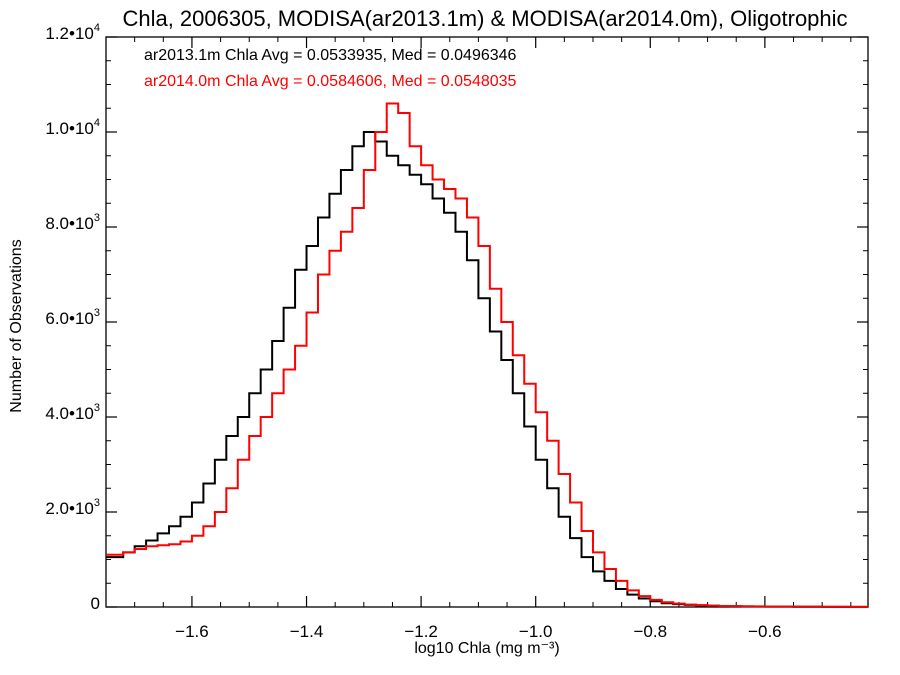  I want to click on y-tick-label: 8.0•103, so click(72, 222).